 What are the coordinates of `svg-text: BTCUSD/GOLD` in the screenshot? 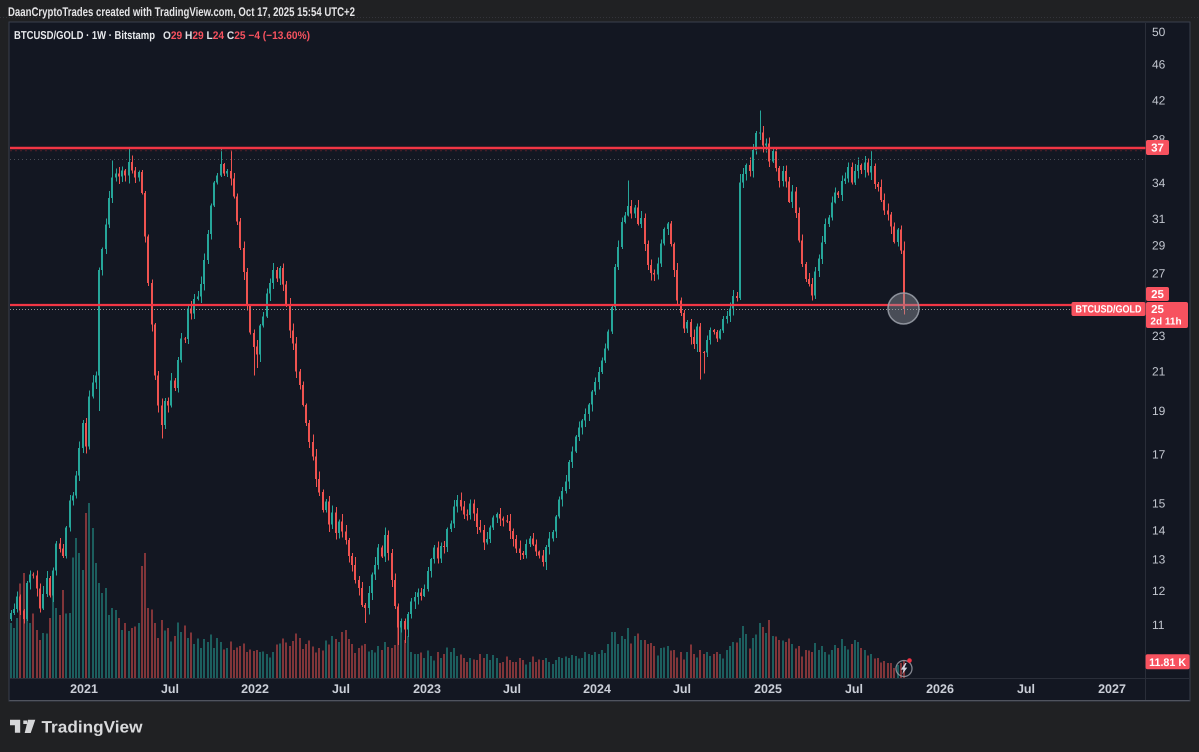 It's located at (1109, 310).